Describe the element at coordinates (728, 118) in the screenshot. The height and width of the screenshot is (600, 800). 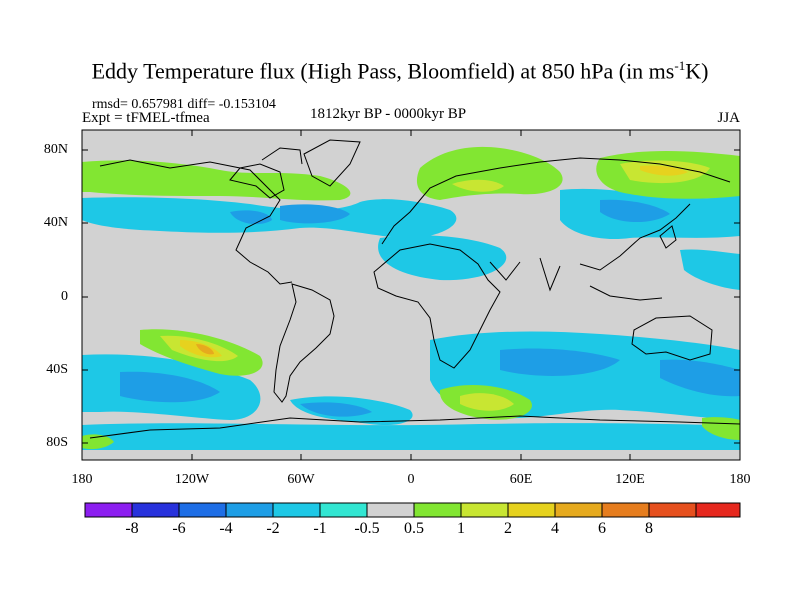
I see `season-label: JJA` at that location.